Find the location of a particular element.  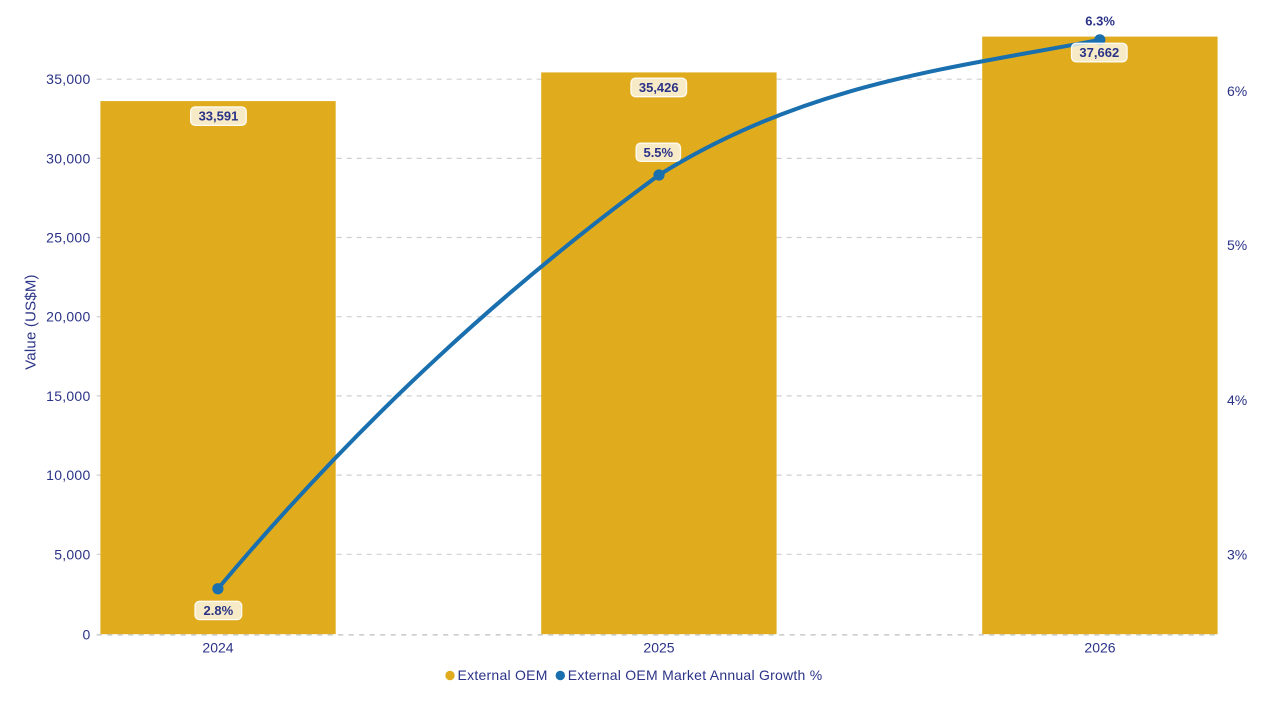

svg-text: 6% is located at coordinates (1237, 91).